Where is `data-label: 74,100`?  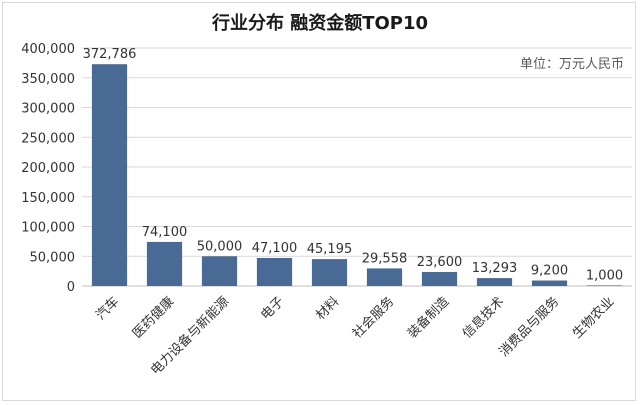
data-label: 74,100 is located at coordinates (165, 232).